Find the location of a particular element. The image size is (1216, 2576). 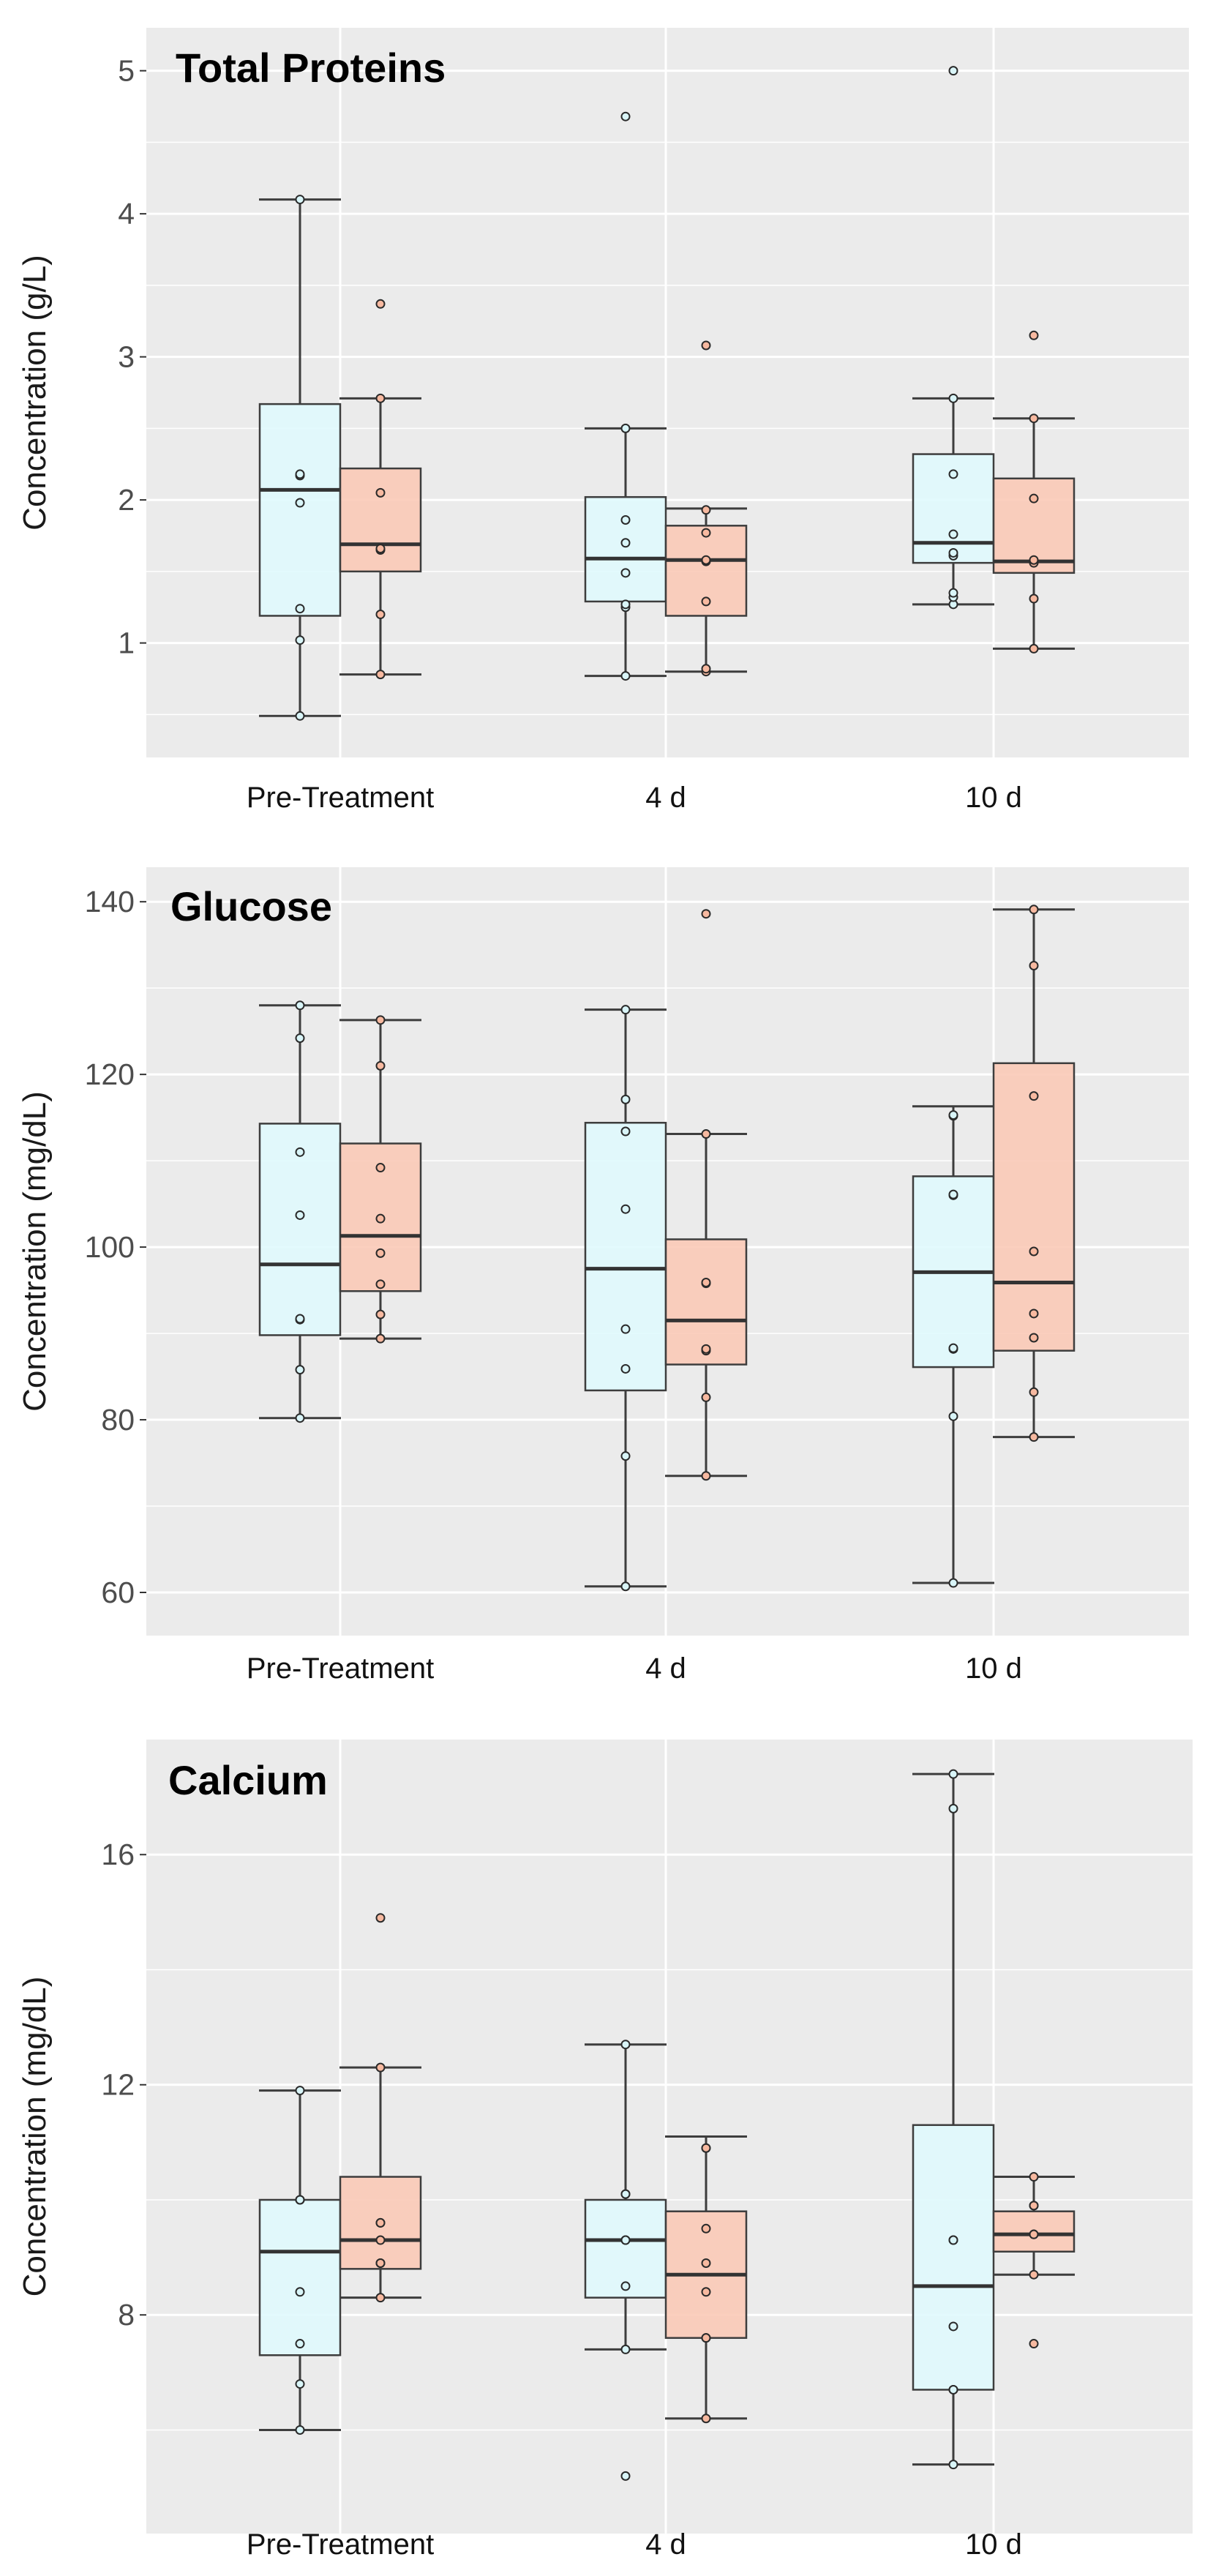

y-tick-label: 16 is located at coordinates (118, 1854).